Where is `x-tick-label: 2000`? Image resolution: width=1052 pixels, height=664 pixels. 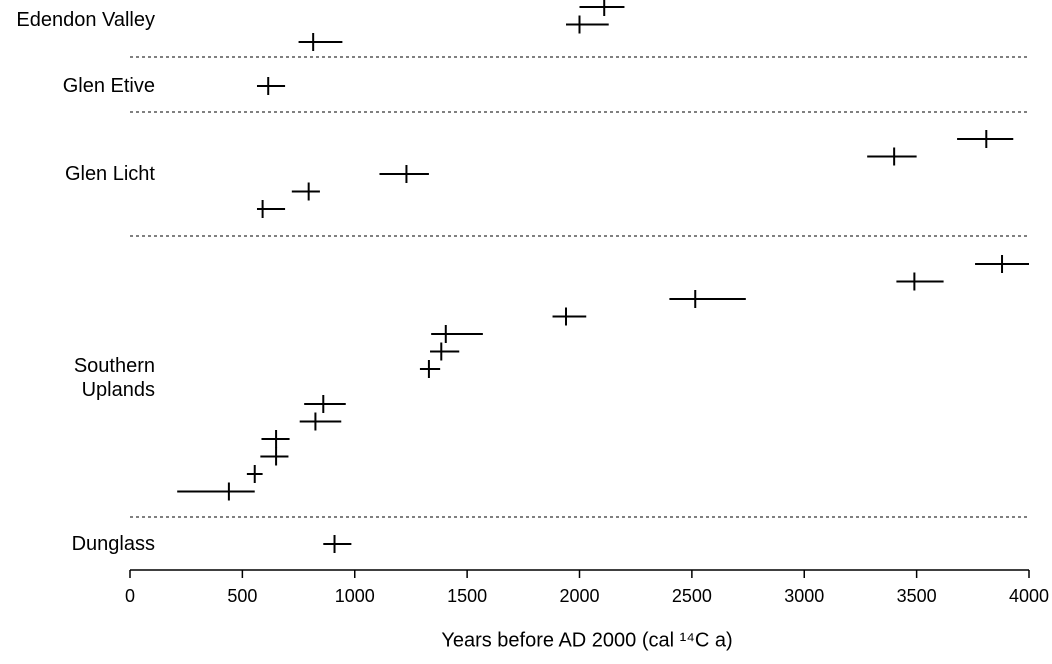 x-tick-label: 2000 is located at coordinates (579, 596).